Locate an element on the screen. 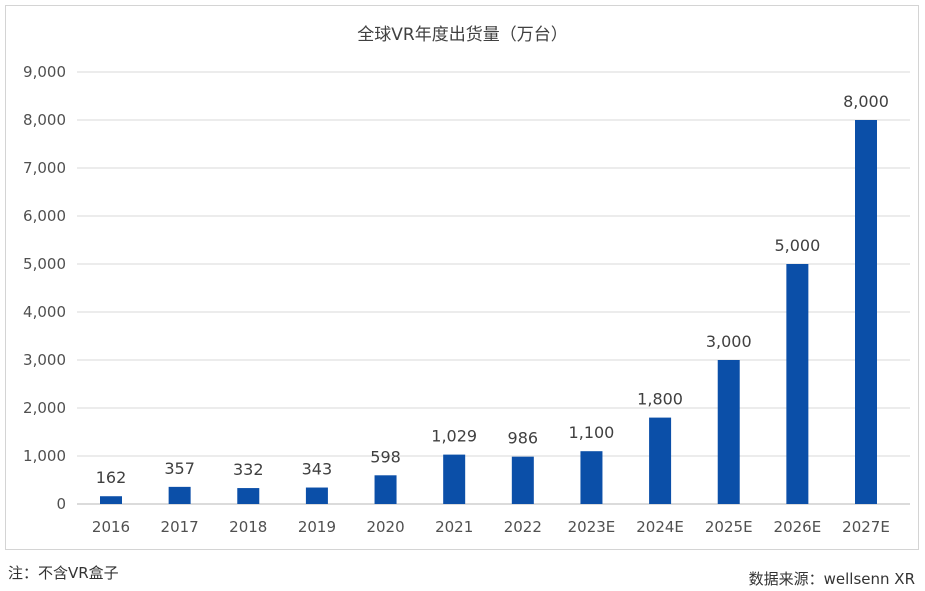 This screenshot has width=925, height=591. data-label: 343 is located at coordinates (317, 469).